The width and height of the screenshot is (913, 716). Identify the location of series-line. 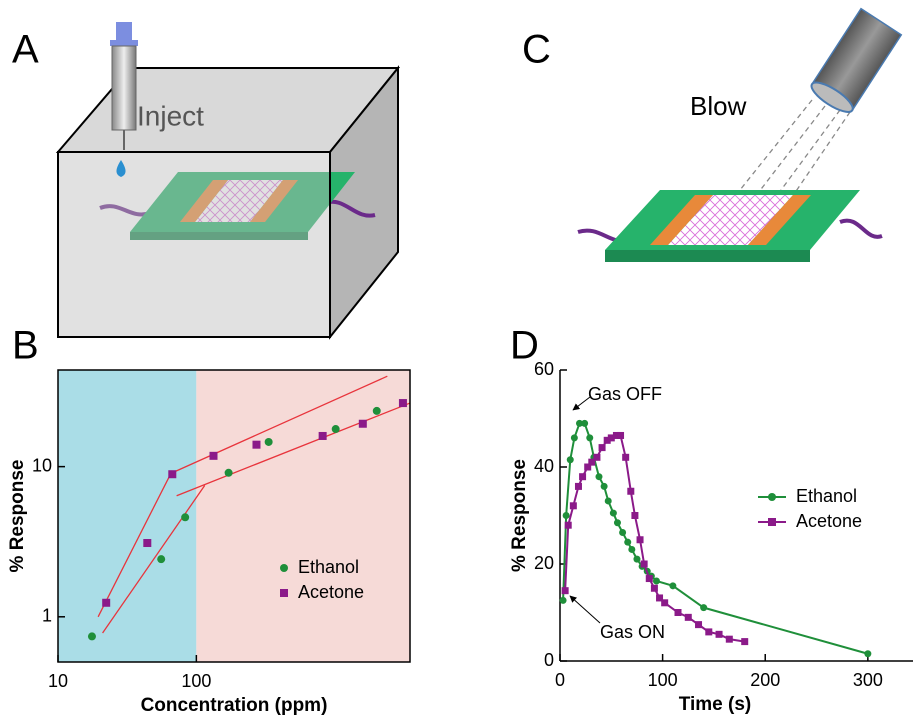
(715, 538).